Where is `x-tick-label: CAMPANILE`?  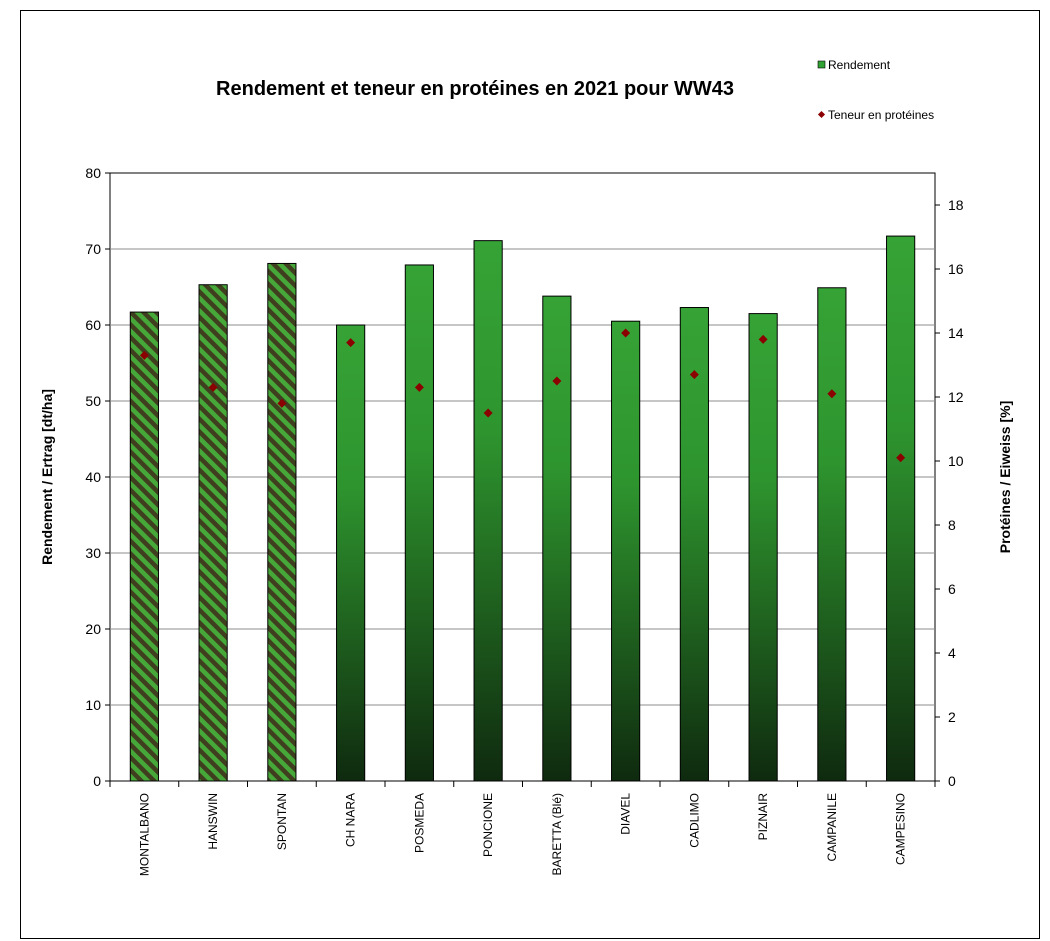
x-tick-label: CAMPANILE is located at coordinates (832, 827).